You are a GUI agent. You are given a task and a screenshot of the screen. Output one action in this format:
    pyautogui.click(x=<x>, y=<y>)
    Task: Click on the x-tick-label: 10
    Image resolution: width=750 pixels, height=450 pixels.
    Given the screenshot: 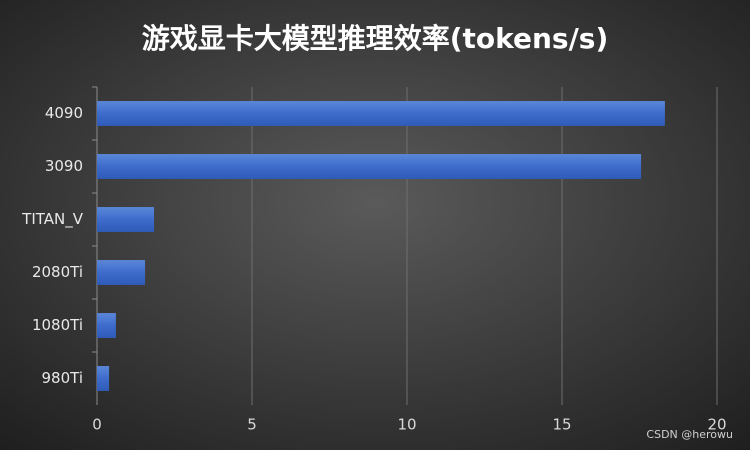 What is the action you would take?
    pyautogui.click(x=406, y=425)
    